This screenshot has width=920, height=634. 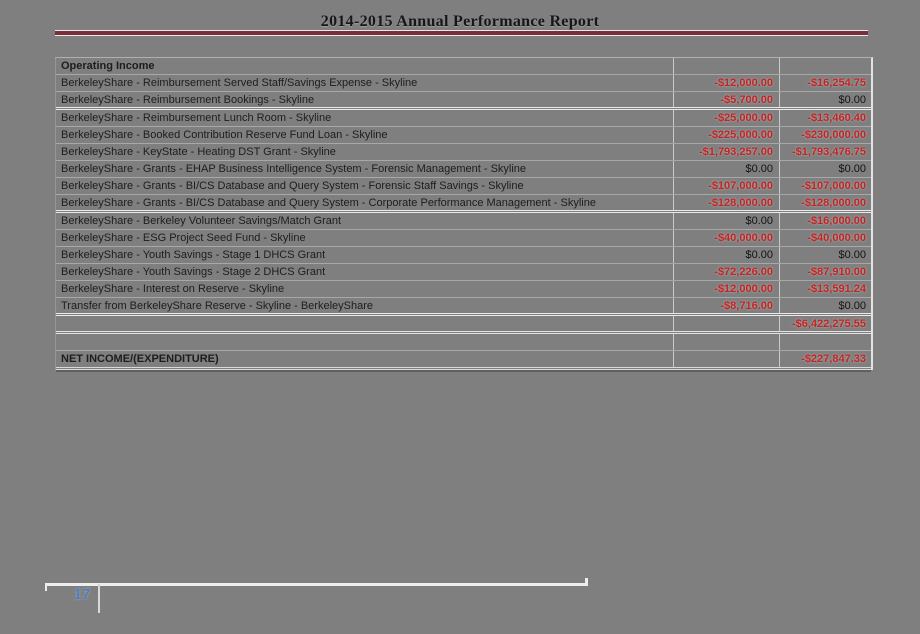 What do you see at coordinates (726, 272) in the screenshot?
I see `budget-value: -$72,226.00` at bounding box center [726, 272].